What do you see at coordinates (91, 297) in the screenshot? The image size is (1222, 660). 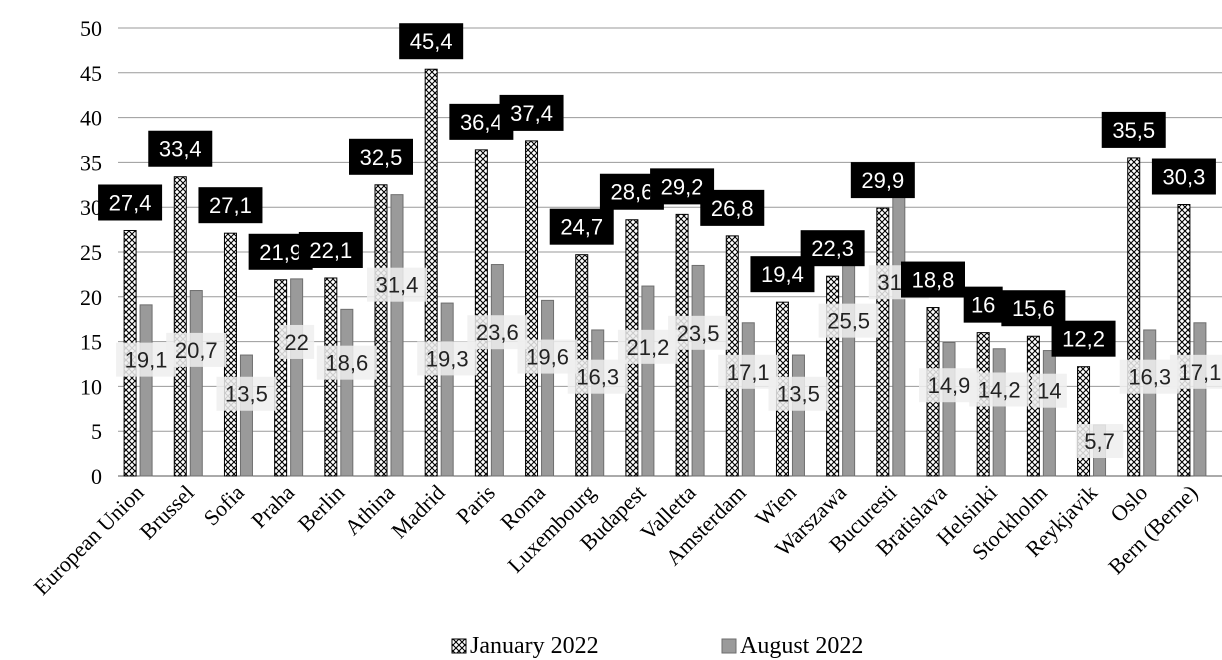 I see `y-tick-label: 20` at bounding box center [91, 297].